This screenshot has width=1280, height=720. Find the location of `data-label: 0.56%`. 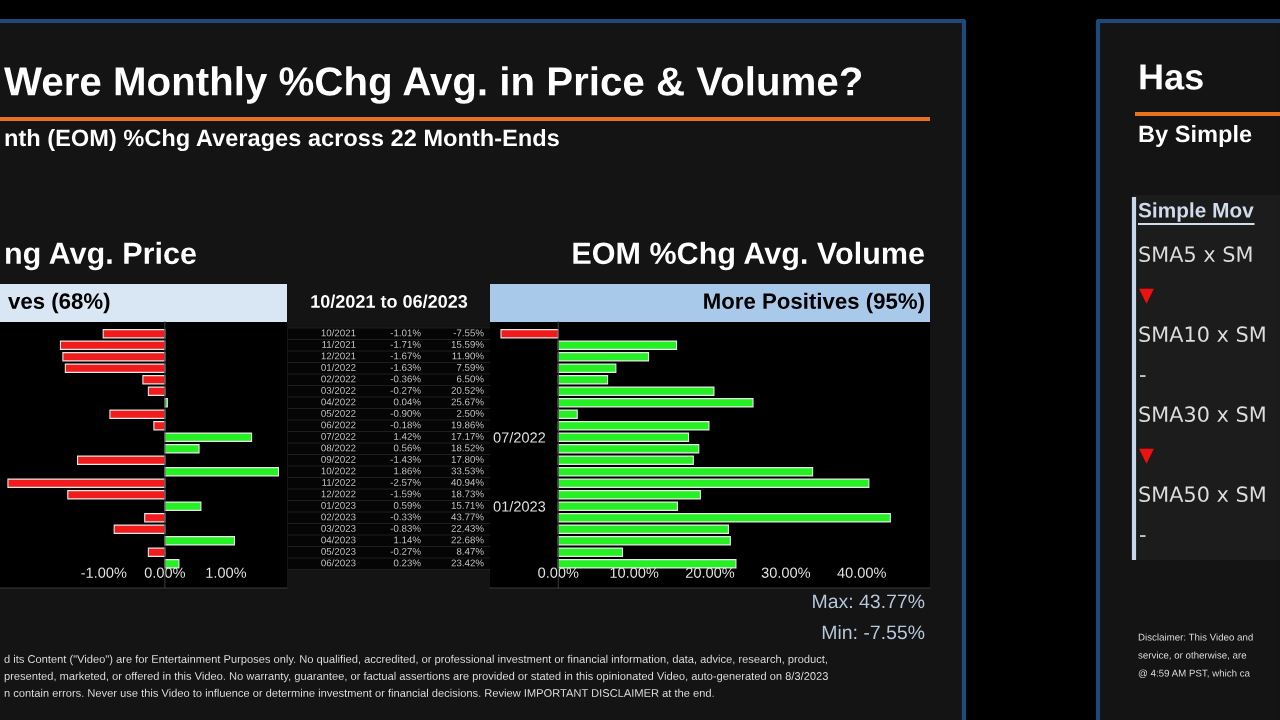

data-label: 0.56% is located at coordinates (407, 448).